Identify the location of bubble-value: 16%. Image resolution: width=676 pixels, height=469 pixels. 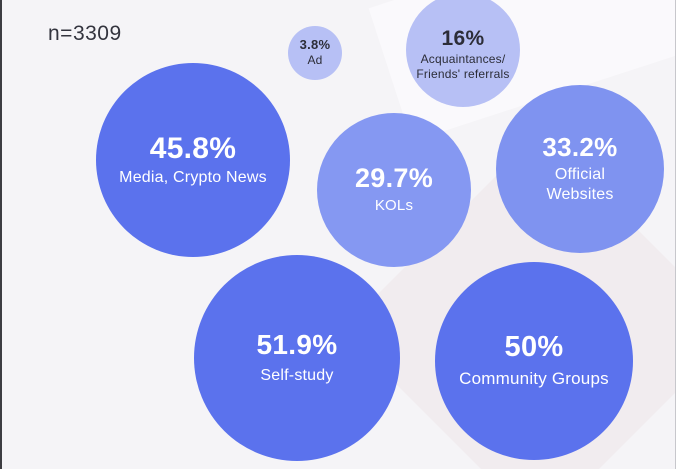
(463, 38).